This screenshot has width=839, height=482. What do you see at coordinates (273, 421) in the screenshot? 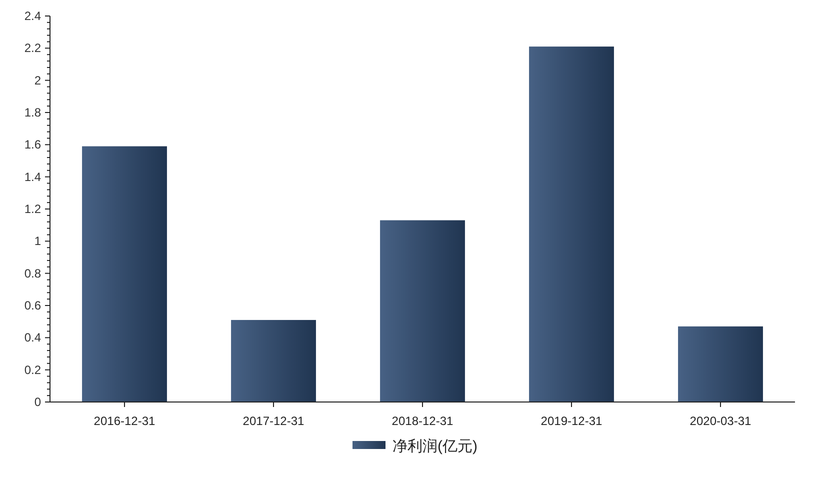
I see `x-tick-label: 2017-12-31` at bounding box center [273, 421].